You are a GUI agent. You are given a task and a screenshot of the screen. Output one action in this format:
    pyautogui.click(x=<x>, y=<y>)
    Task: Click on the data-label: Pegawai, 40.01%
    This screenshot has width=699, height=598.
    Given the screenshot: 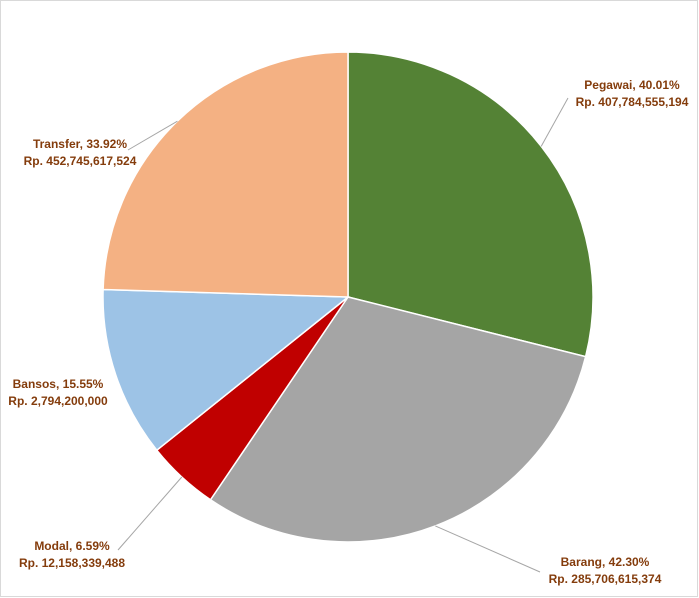 What is the action you would take?
    pyautogui.click(x=632, y=85)
    